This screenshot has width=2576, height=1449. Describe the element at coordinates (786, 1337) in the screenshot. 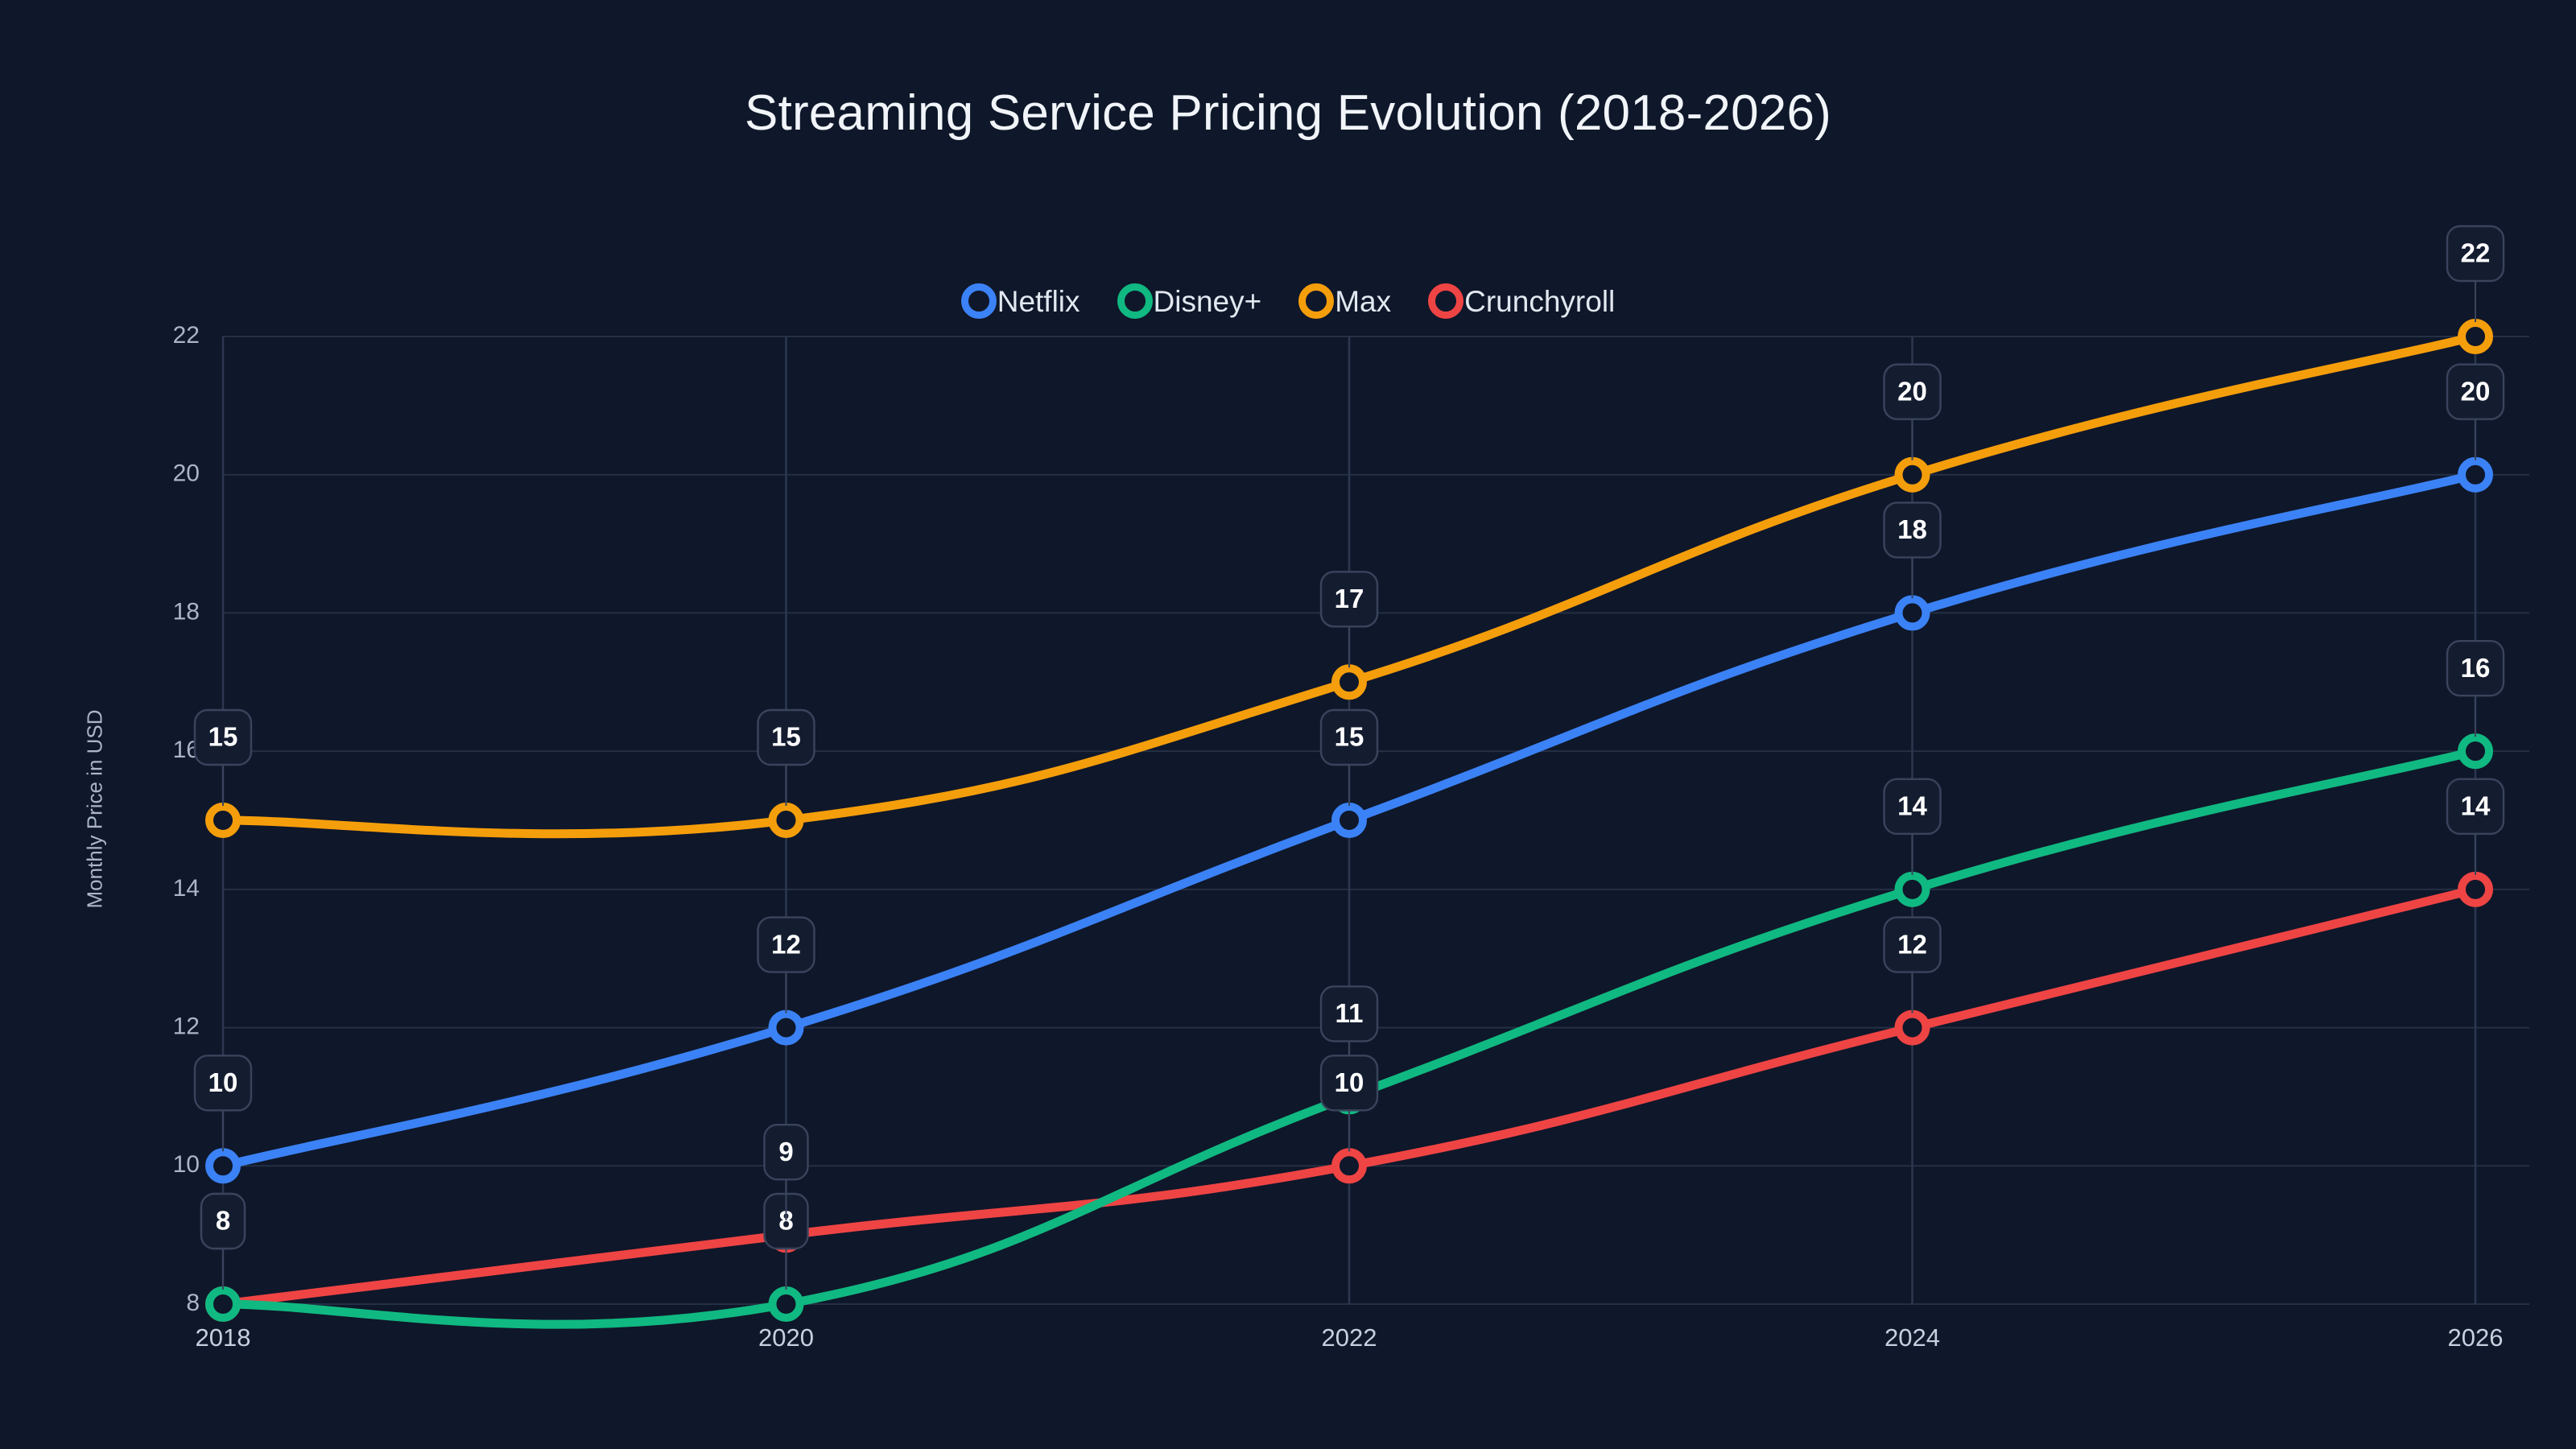

I see `x-axis-tick-label: 2020` at that location.